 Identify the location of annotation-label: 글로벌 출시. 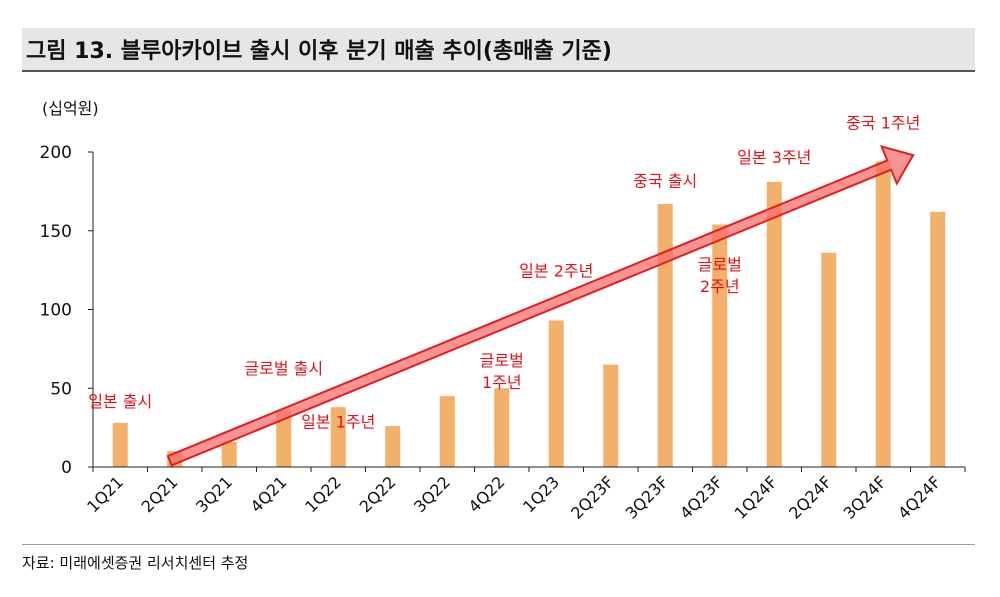
(283, 368).